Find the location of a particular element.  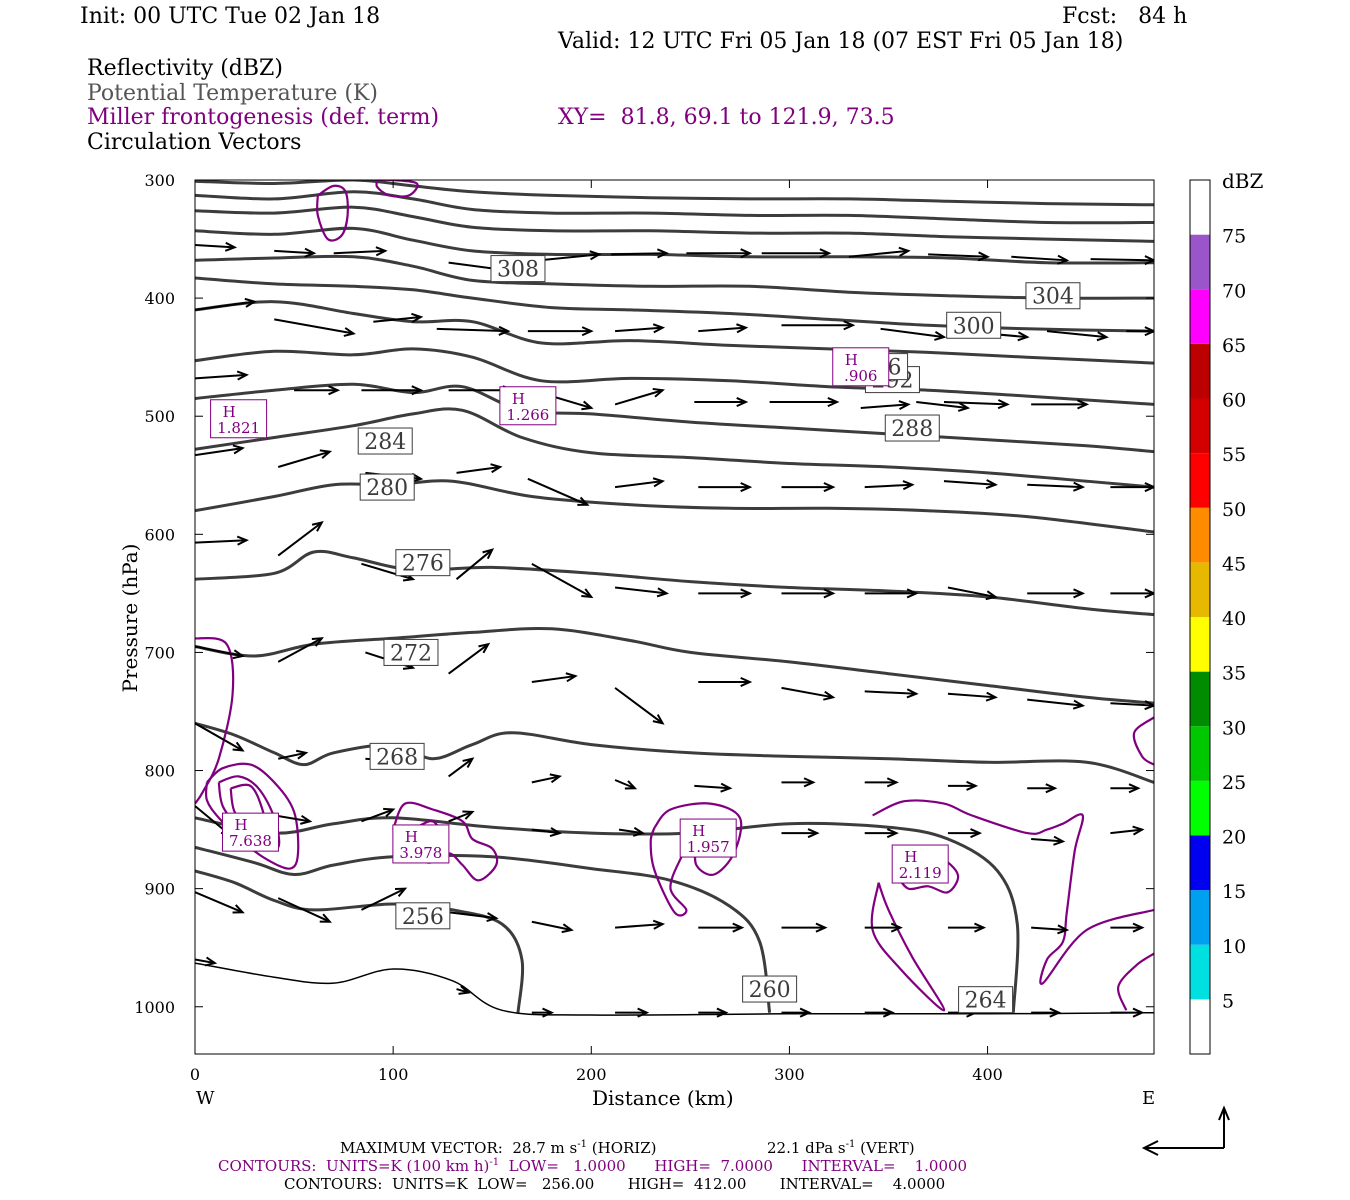

max-value: 2.119 is located at coordinates (920, 873).